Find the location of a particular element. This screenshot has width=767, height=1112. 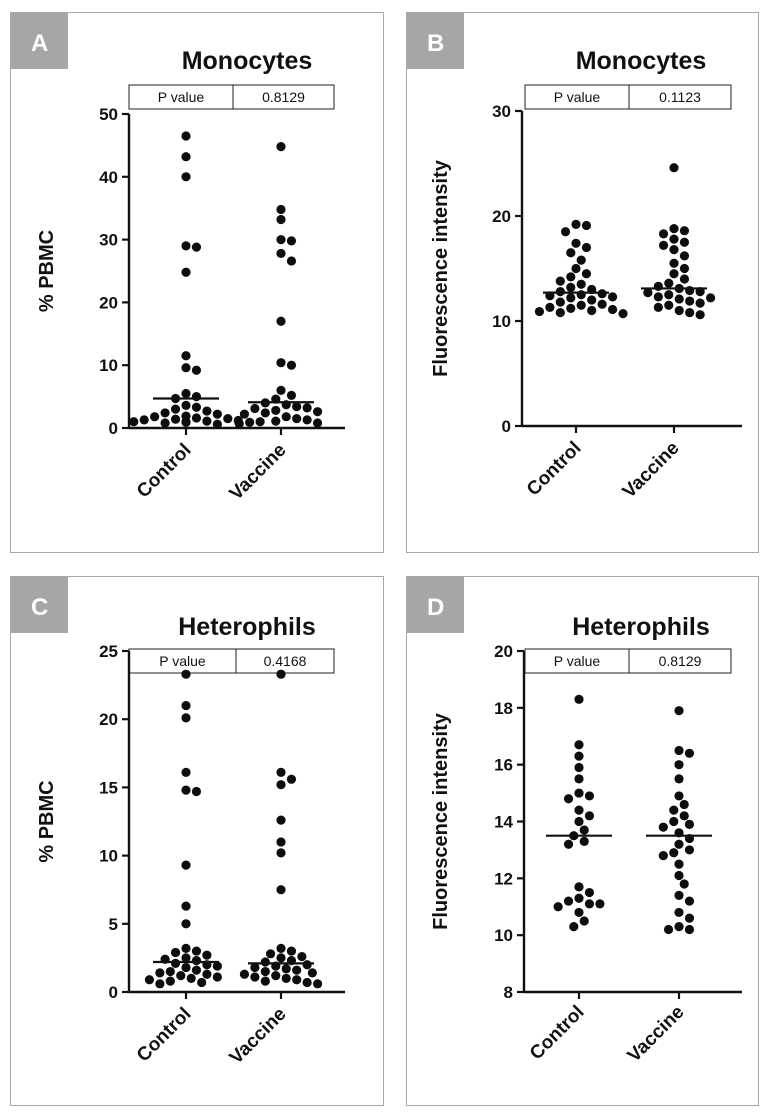

y-tick-label: 16 is located at coordinates (503, 765).